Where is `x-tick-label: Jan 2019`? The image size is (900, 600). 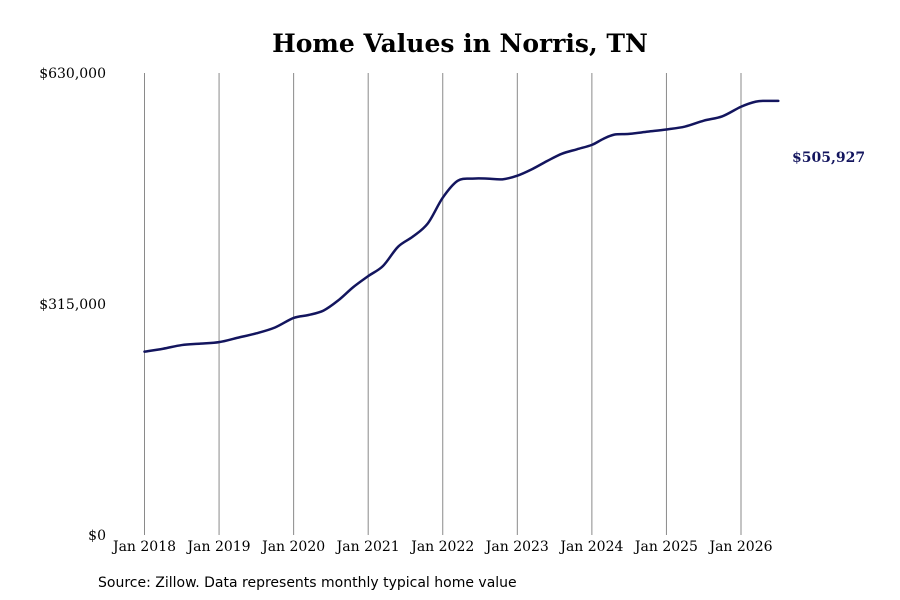
x-tick-label: Jan 2019 is located at coordinates (218, 547).